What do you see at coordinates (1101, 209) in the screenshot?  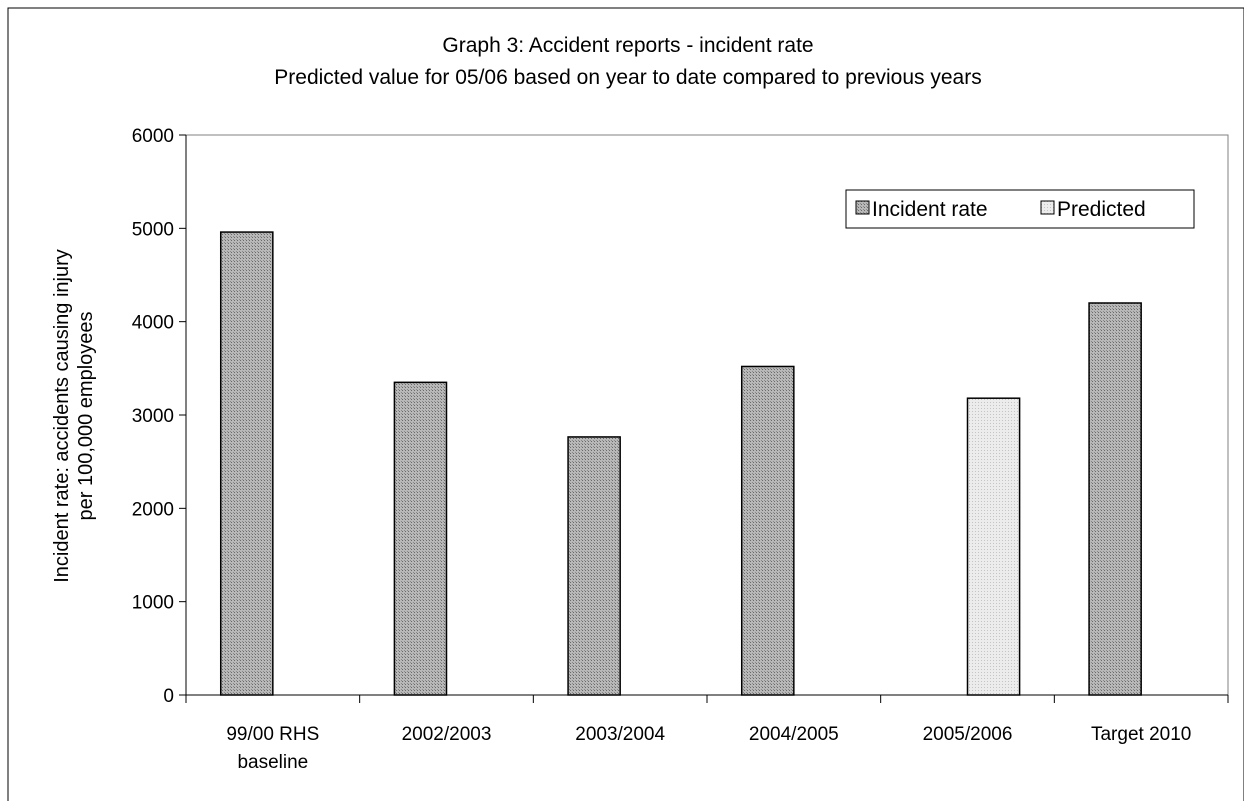 I see `legend-label-predicted: Predicted` at bounding box center [1101, 209].